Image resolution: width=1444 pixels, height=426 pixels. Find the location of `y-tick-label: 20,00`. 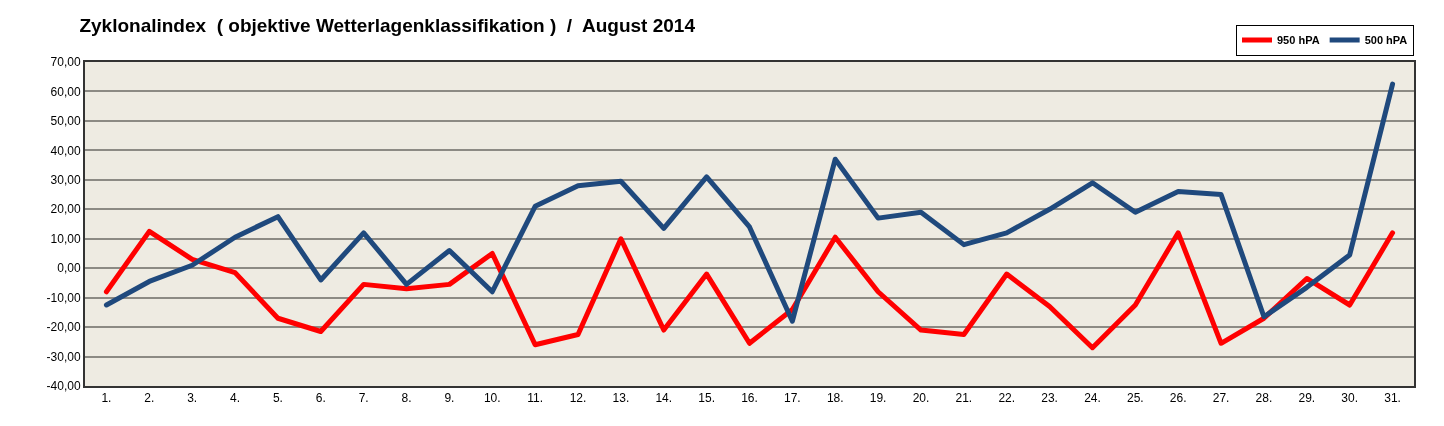

y-tick-label: 20,00 is located at coordinates (65, 209).